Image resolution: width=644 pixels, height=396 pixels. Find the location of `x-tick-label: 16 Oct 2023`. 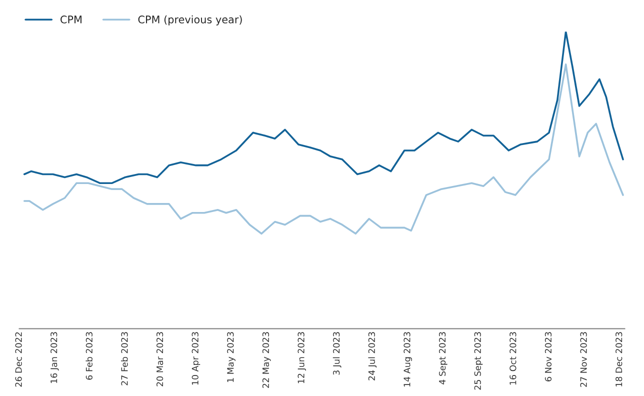

x-tick-label: 16 Oct 2023 is located at coordinates (513, 358).